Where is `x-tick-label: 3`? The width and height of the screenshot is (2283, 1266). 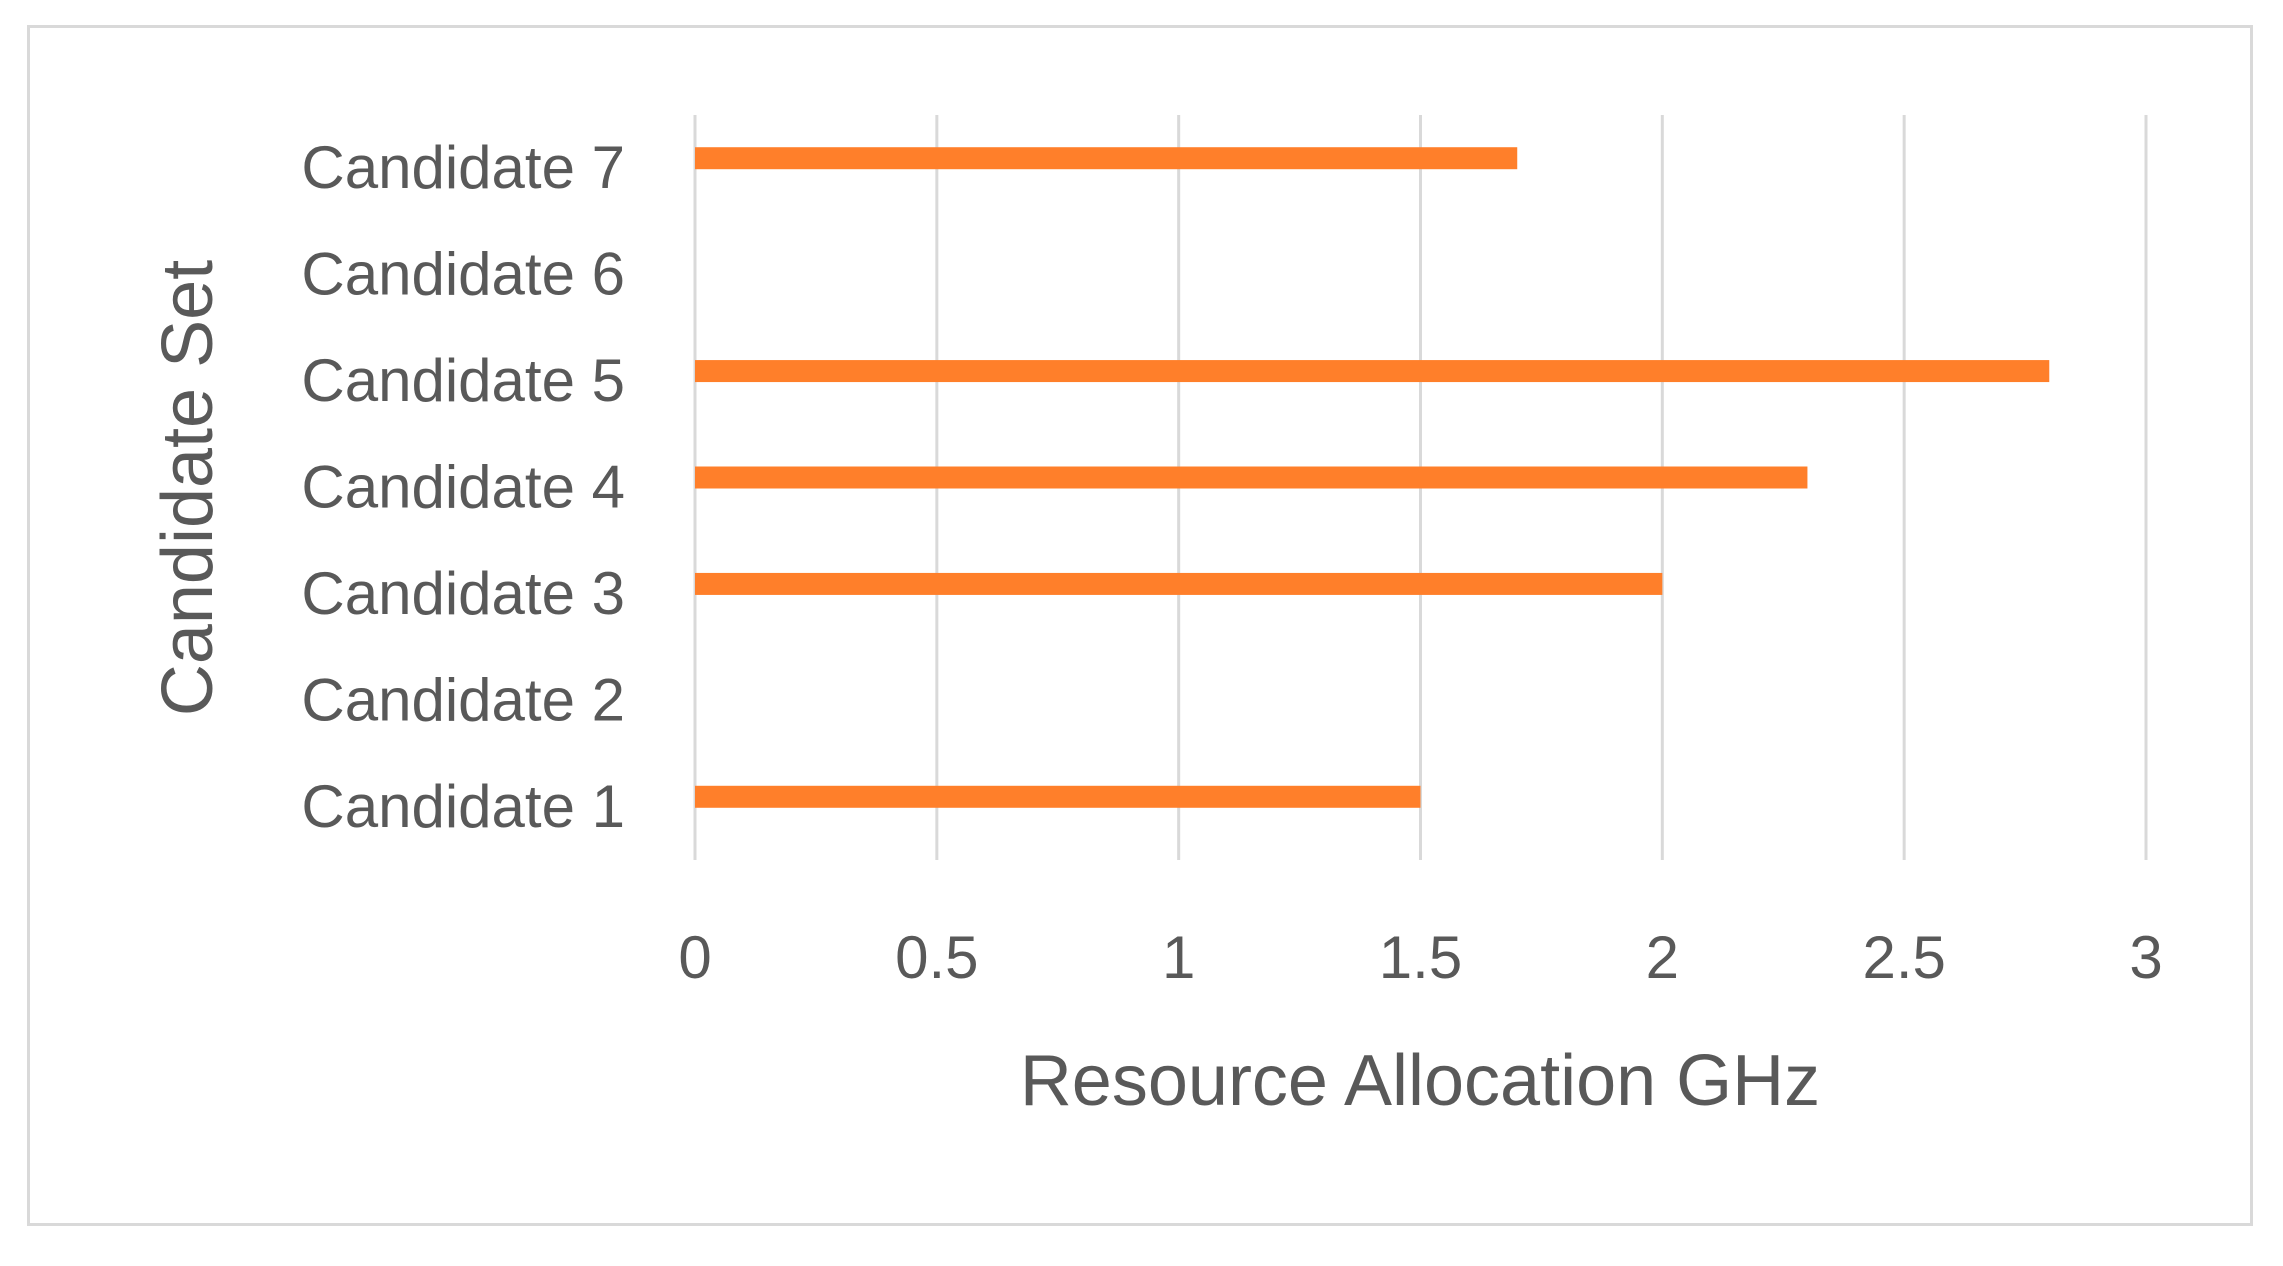 x-tick-label: 3 is located at coordinates (2145, 957).